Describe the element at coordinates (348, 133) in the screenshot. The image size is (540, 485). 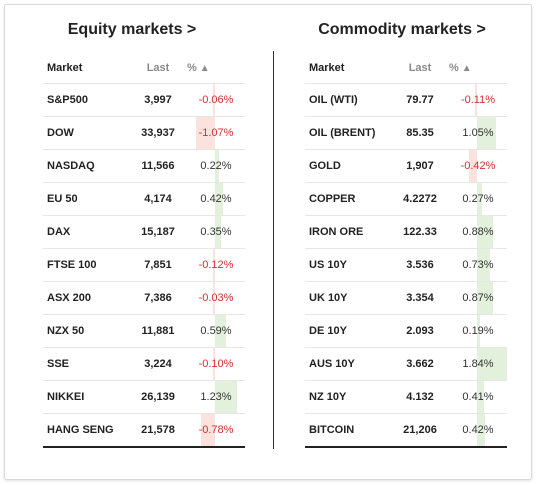
I see `market-name: OIL (BRENT)` at that location.